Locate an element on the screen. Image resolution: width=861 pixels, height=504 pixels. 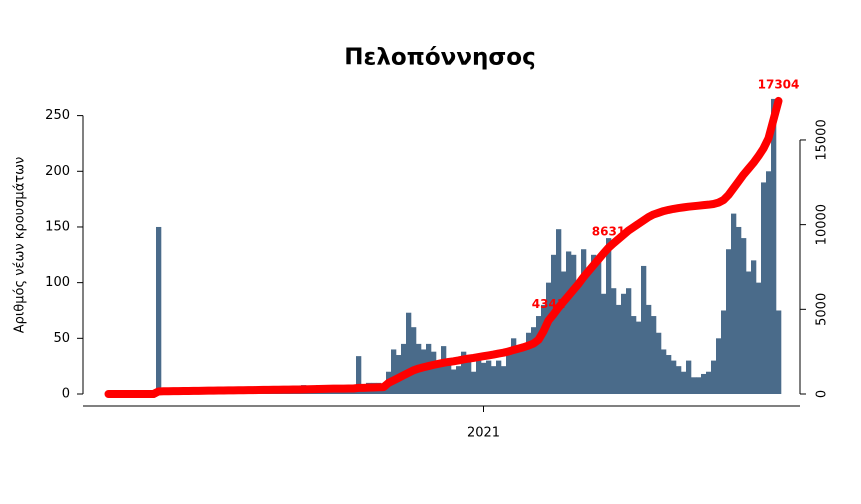
data-label: 17304 is located at coordinates (779, 84).